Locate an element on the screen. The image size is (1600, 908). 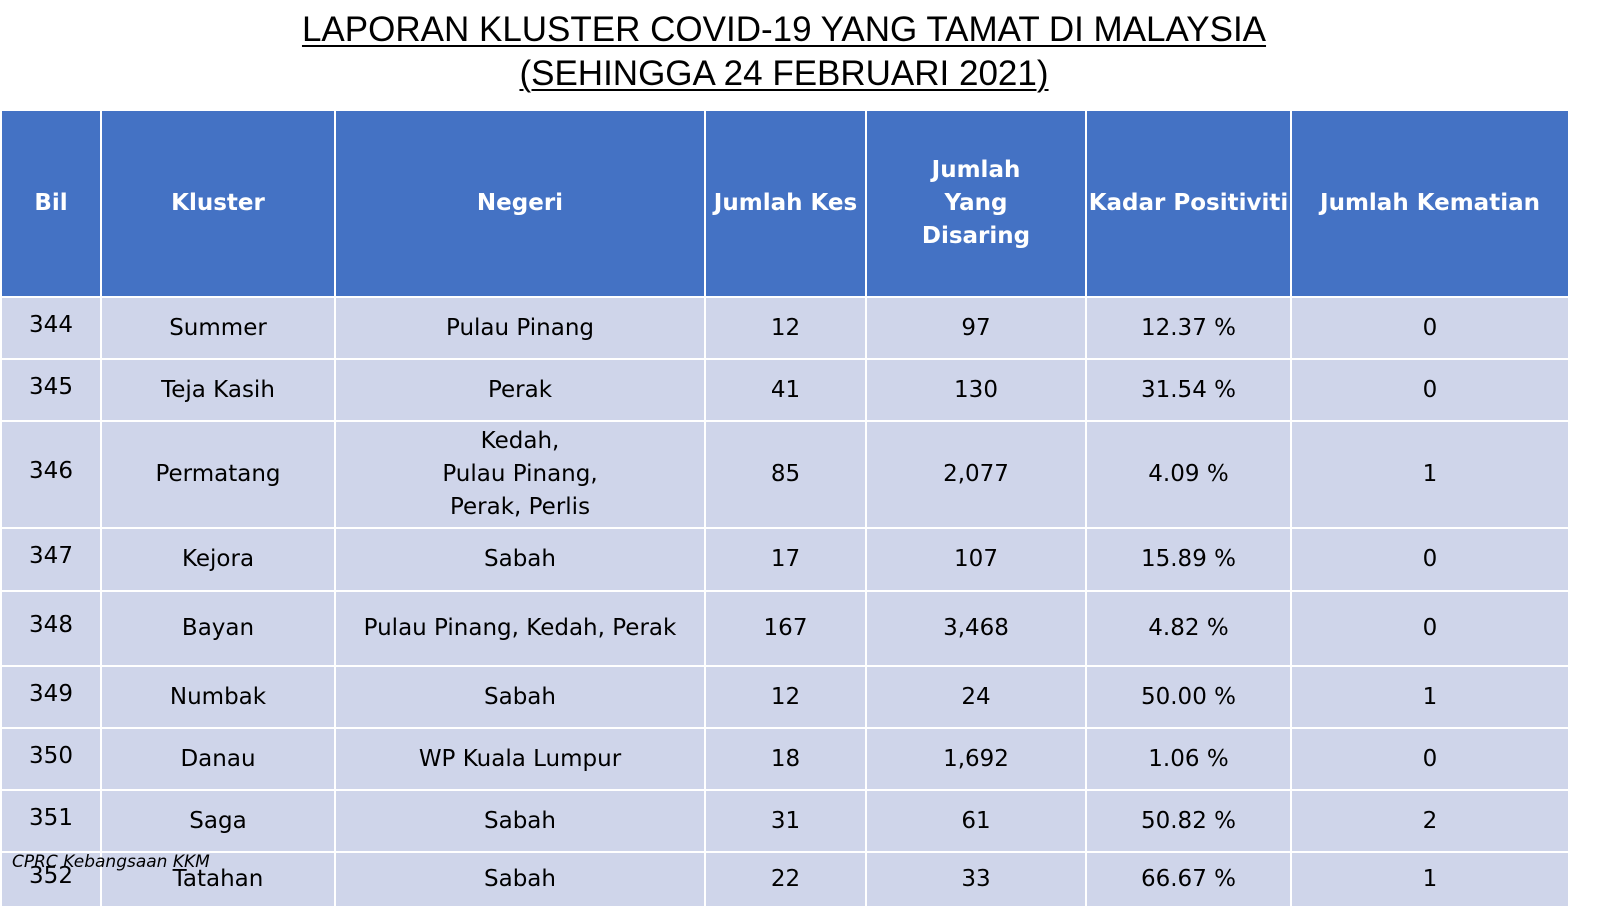
table-row: 350 Danau WP Kuala Lumpur 18 1,692 1.06 % 0 is located at coordinates (785, 759).